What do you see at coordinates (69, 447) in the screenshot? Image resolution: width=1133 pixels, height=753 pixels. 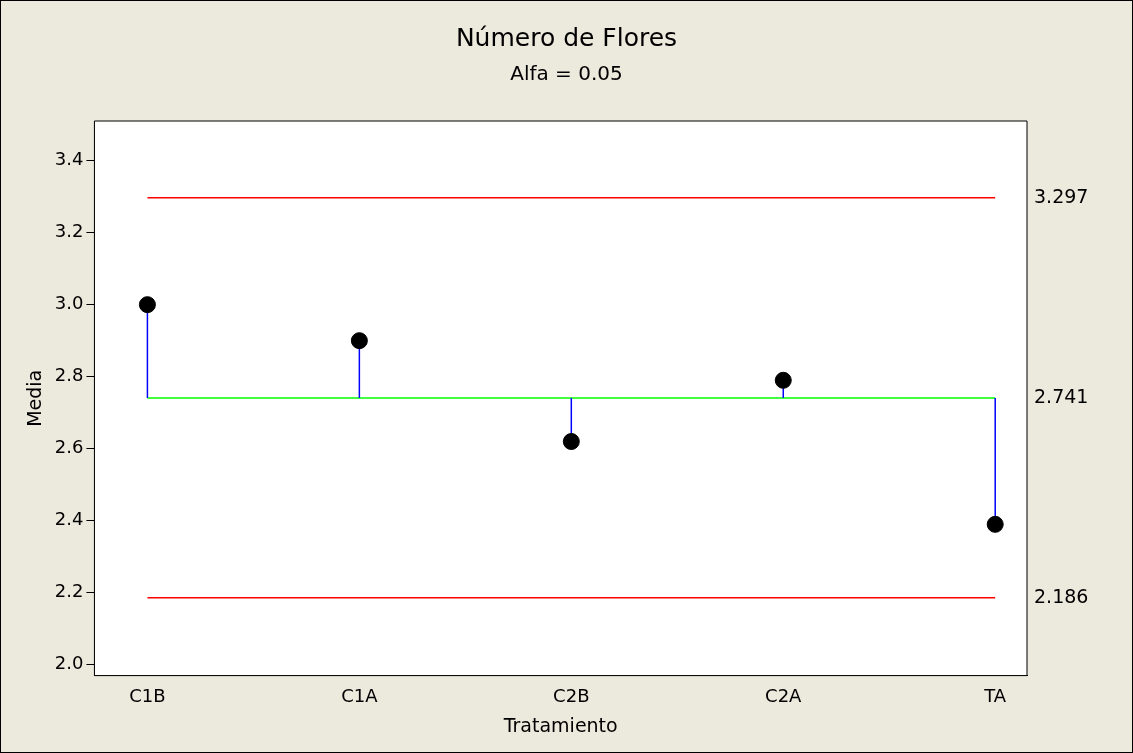 I see `y-tick-label: 2.6` at bounding box center [69, 447].